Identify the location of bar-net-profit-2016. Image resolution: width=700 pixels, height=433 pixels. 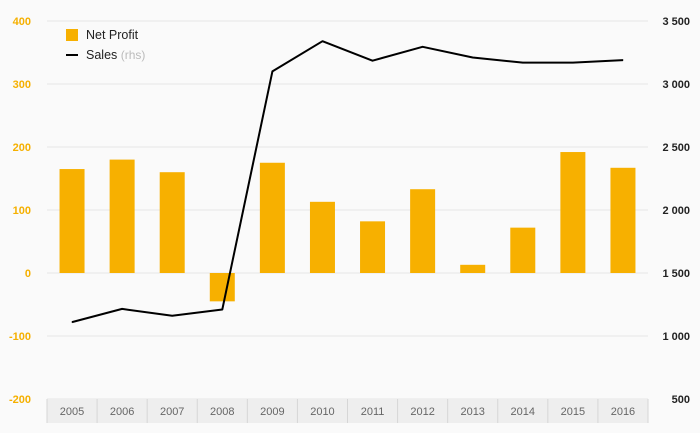
(623, 220).